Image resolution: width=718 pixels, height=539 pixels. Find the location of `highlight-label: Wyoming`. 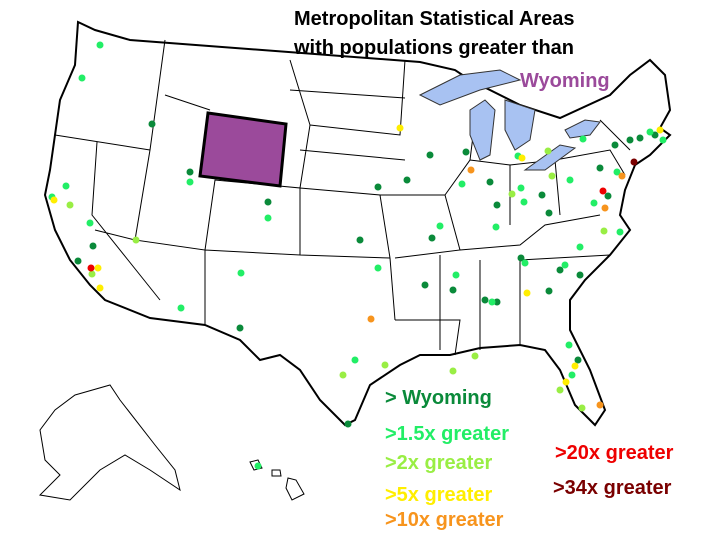

highlight-label: Wyoming is located at coordinates (565, 81).